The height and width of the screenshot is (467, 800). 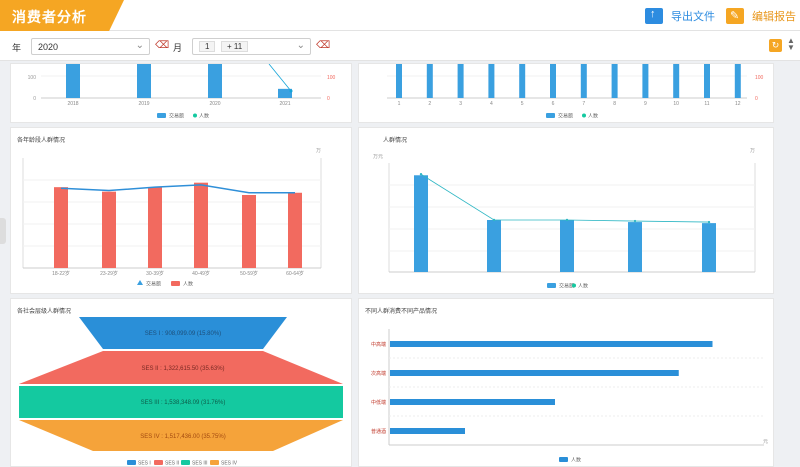 I want to click on x-tick-label: 30-39岁, so click(x=155, y=273).